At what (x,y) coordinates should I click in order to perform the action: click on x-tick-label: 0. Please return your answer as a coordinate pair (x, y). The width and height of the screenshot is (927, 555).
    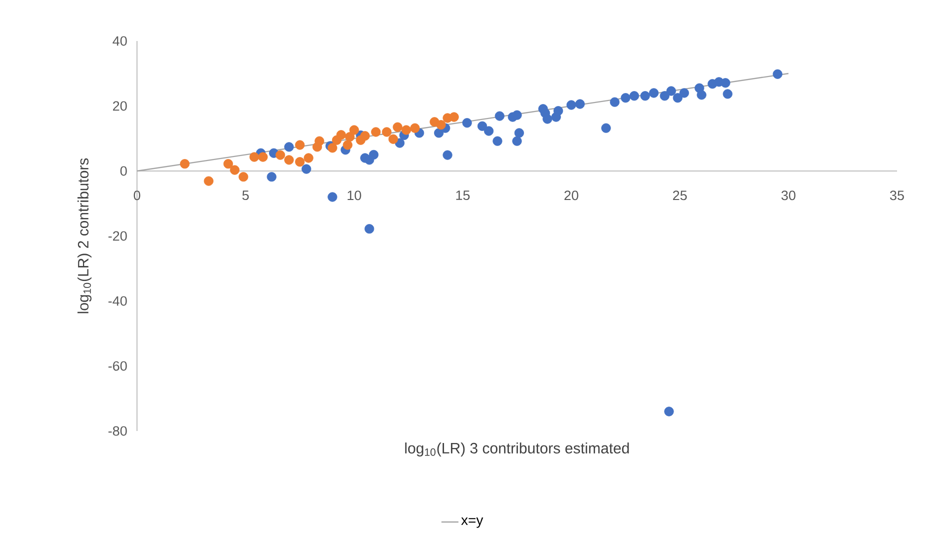
    Looking at the image, I should click on (137, 195).